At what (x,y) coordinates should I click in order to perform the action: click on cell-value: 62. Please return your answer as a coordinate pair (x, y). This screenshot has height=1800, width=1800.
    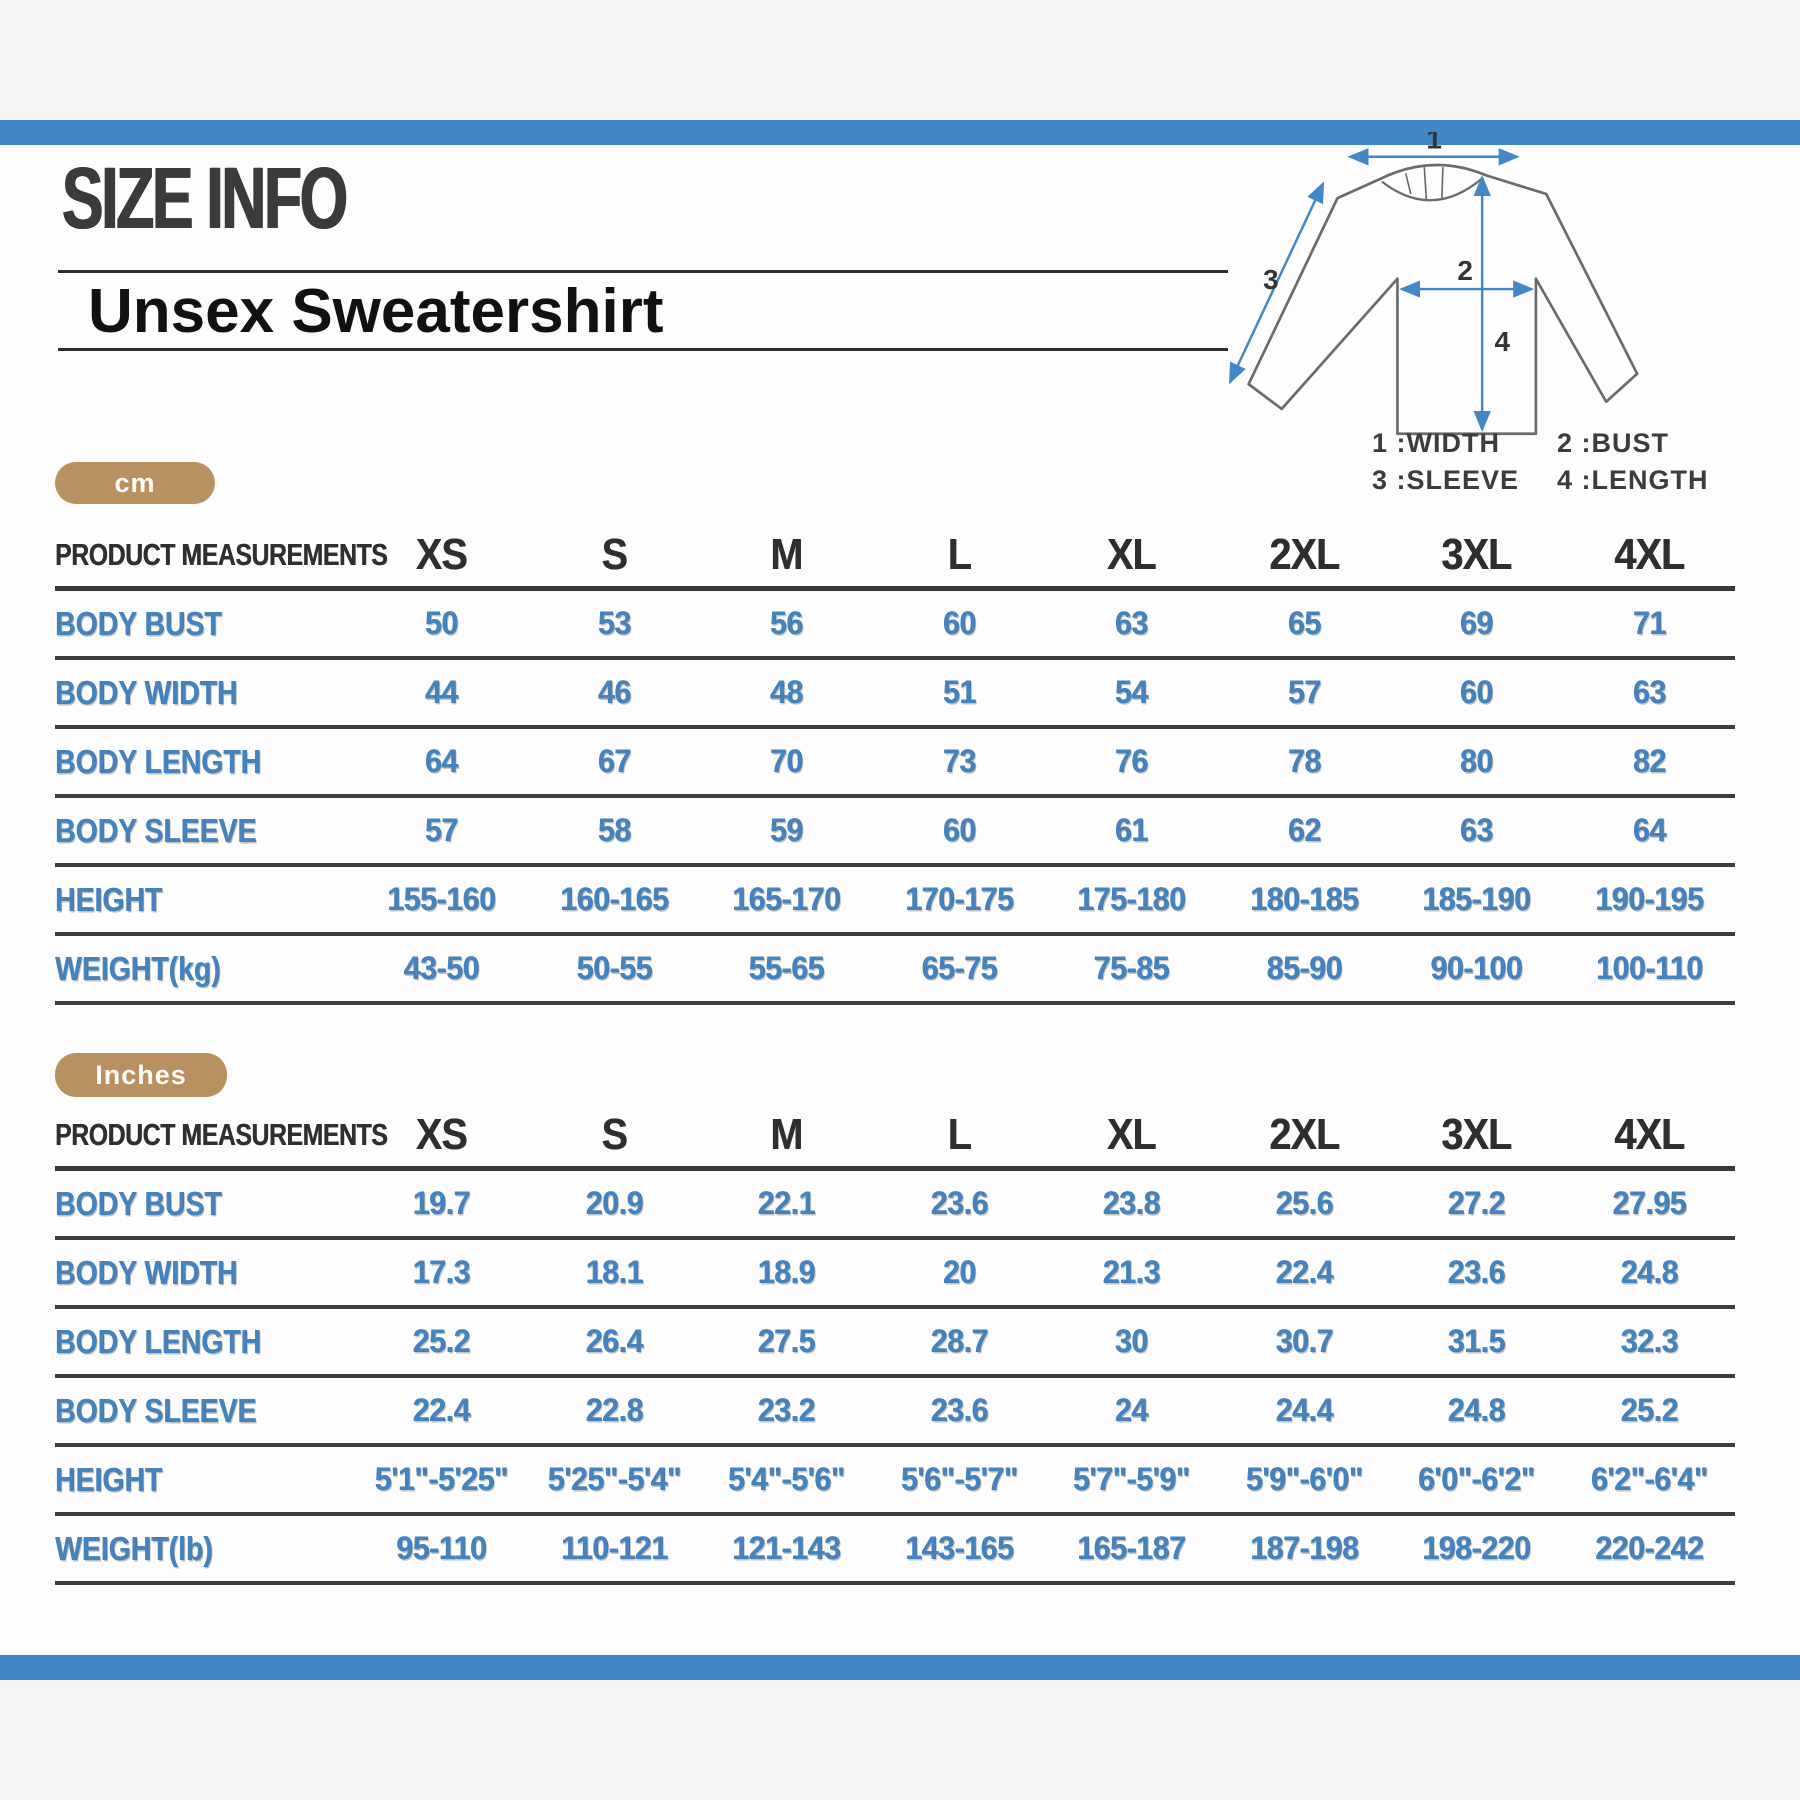
    Looking at the image, I should click on (1304, 830).